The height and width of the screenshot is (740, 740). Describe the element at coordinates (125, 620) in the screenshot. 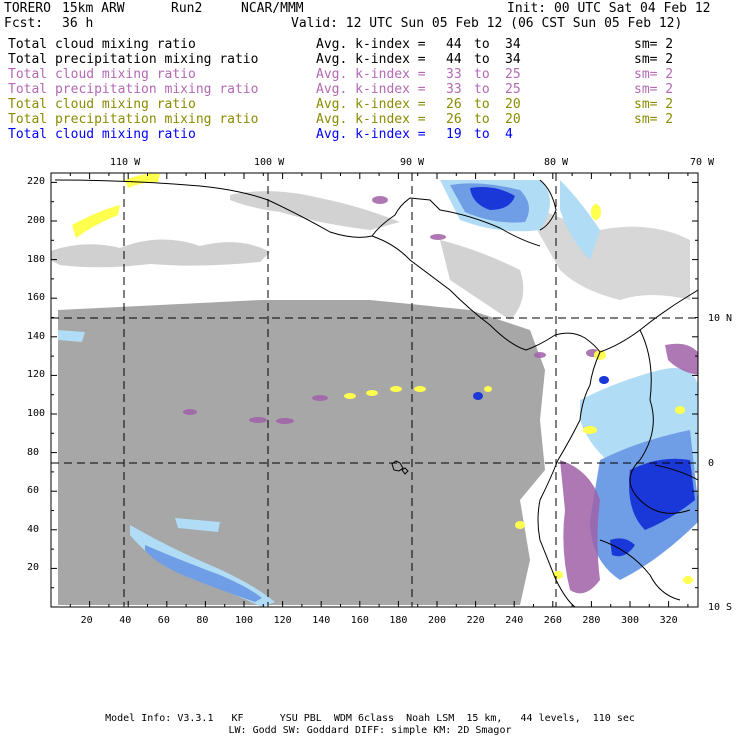

I see `x-tick-label: 40` at that location.